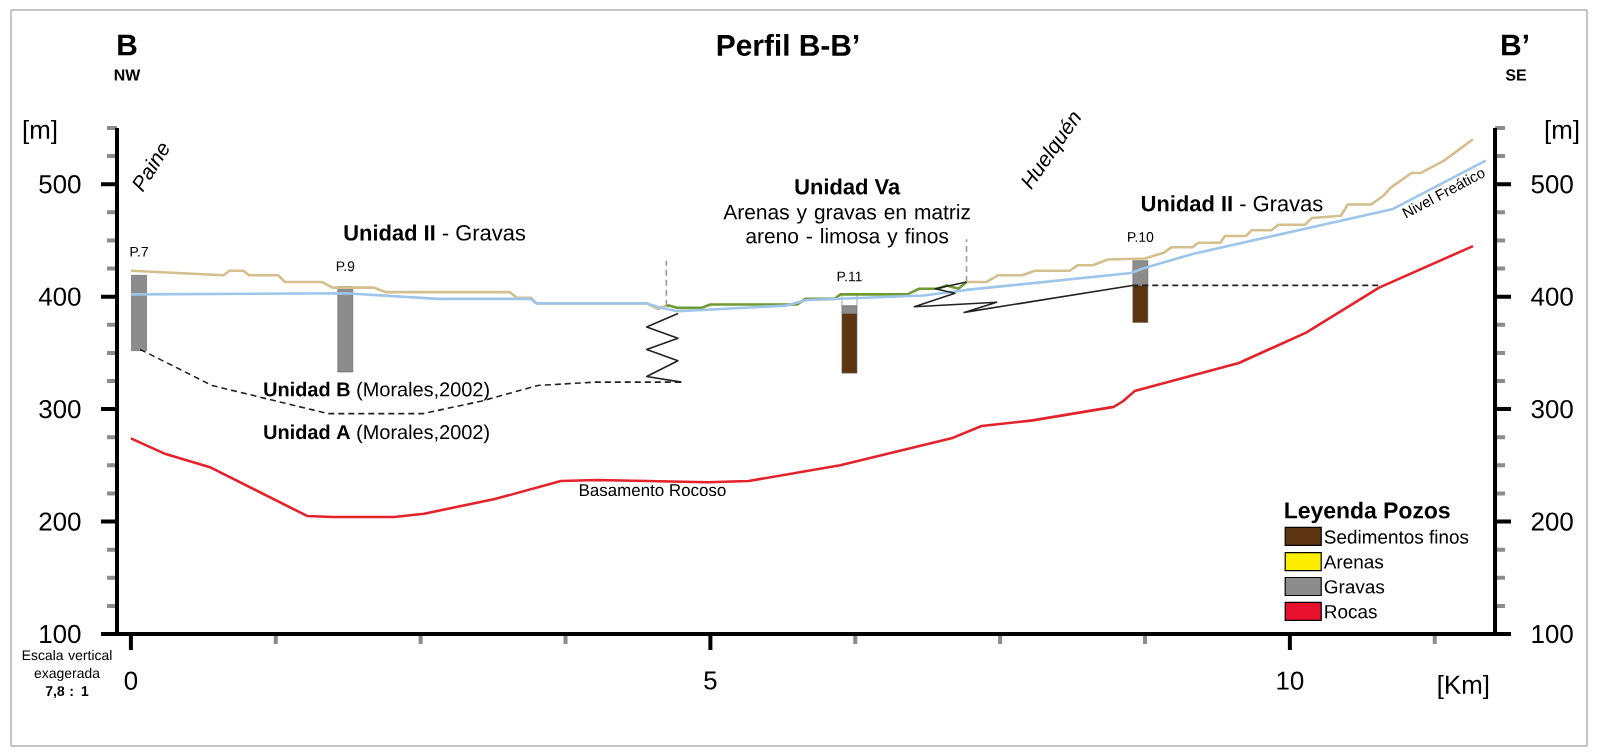 This screenshot has width=1598, height=756. What do you see at coordinates (1367, 512) in the screenshot?
I see `legend-title: Leyenda Pozos` at bounding box center [1367, 512].